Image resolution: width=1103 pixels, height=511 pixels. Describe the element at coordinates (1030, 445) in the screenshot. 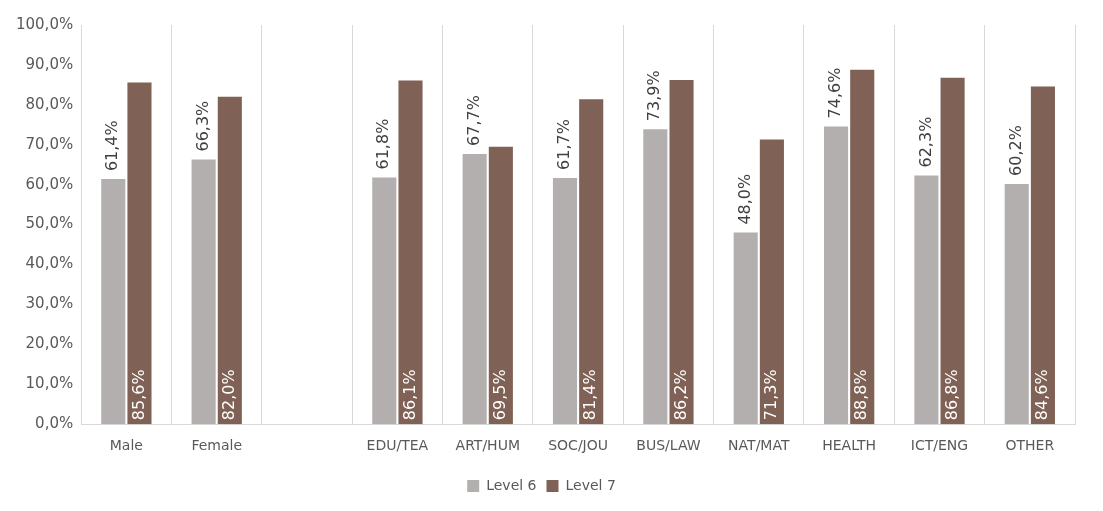

I see `x-tick-label: OTHER` at that location.